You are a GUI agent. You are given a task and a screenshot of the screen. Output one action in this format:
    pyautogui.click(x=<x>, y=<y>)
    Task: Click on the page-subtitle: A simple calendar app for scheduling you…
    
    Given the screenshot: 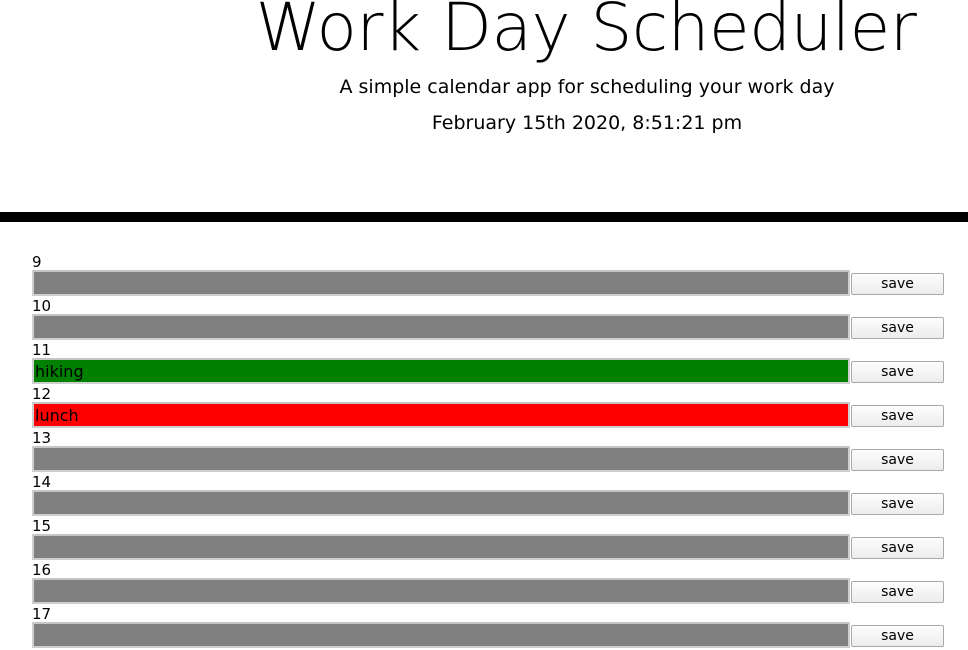 What is the action you would take?
    pyautogui.click(x=587, y=87)
    